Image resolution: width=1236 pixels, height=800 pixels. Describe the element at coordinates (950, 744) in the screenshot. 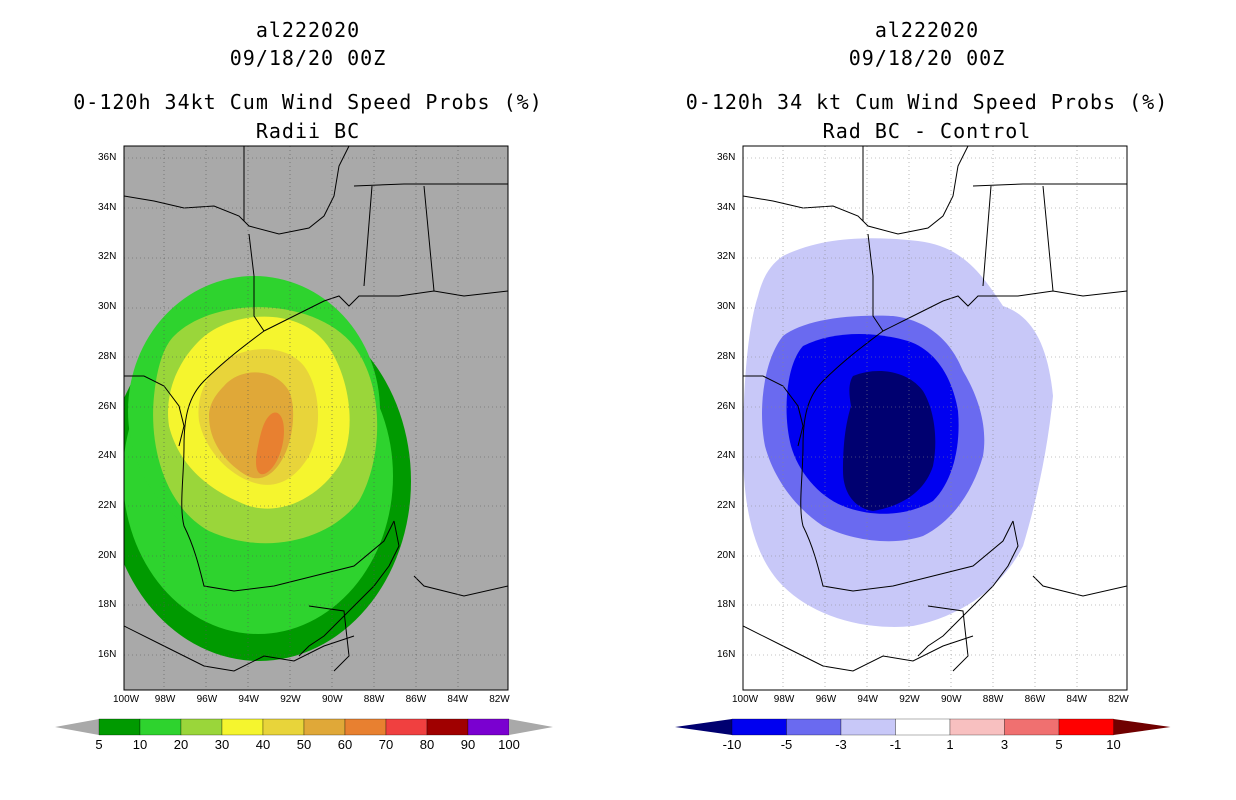

I see `right-colorbar-label: 1` at that location.